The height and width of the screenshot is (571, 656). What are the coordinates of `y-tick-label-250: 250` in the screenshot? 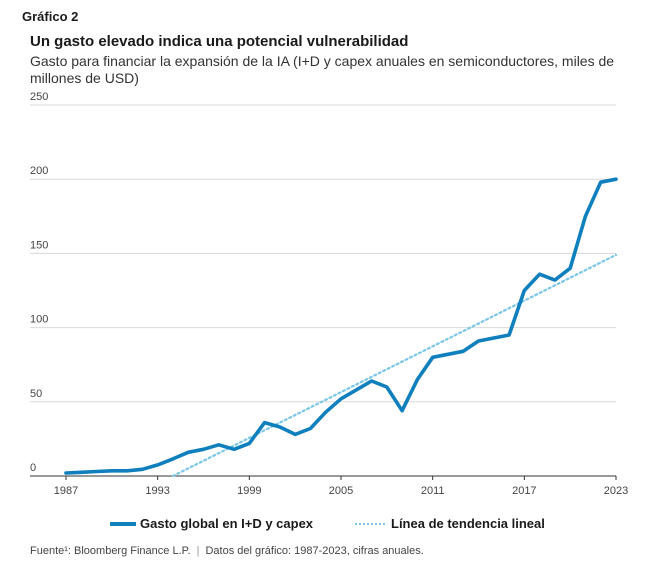 It's located at (39, 97).